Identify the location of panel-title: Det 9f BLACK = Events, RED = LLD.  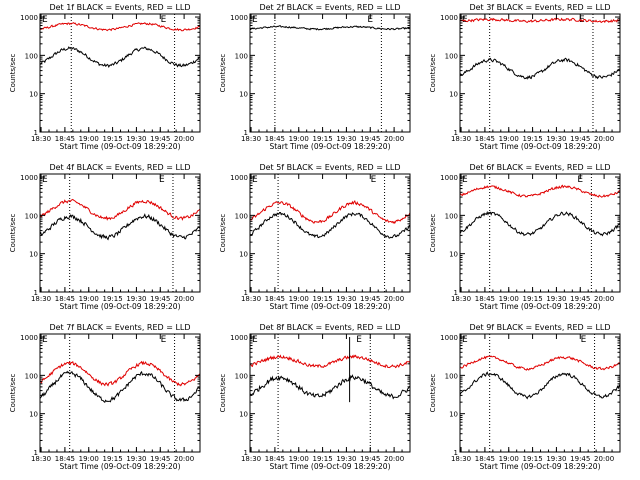
(539, 327).